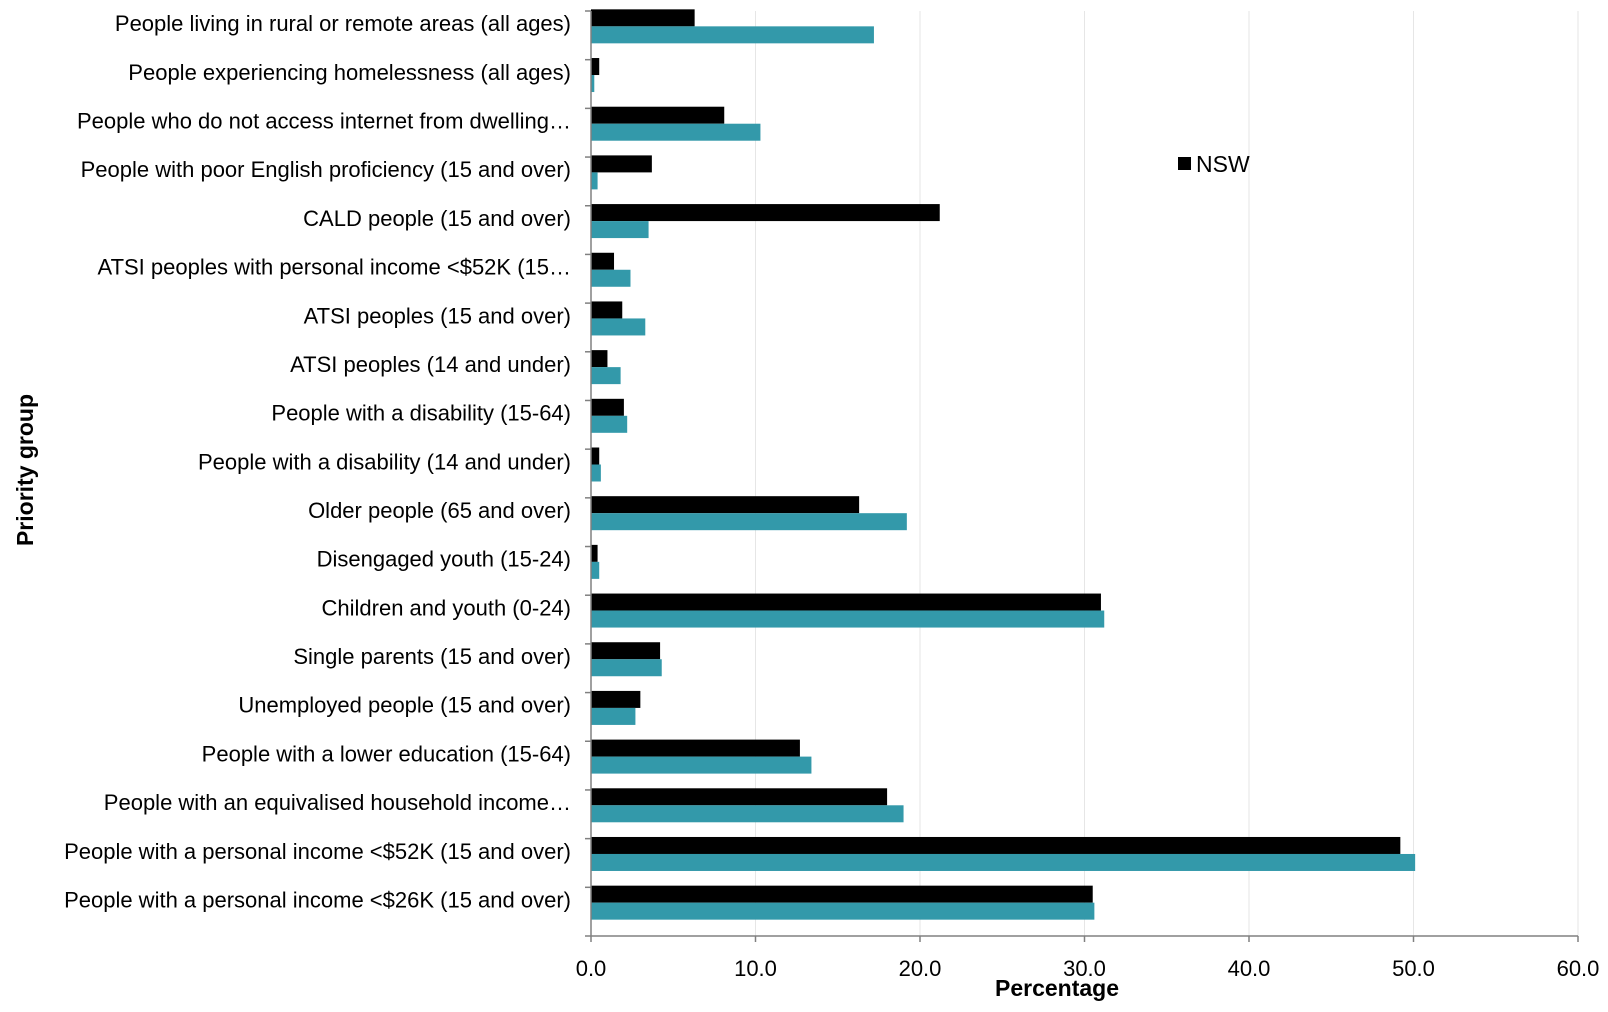 This screenshot has height=1012, width=1608. Describe the element at coordinates (446, 607) in the screenshot. I see `category-label: Children and youth (0-24)` at that location.